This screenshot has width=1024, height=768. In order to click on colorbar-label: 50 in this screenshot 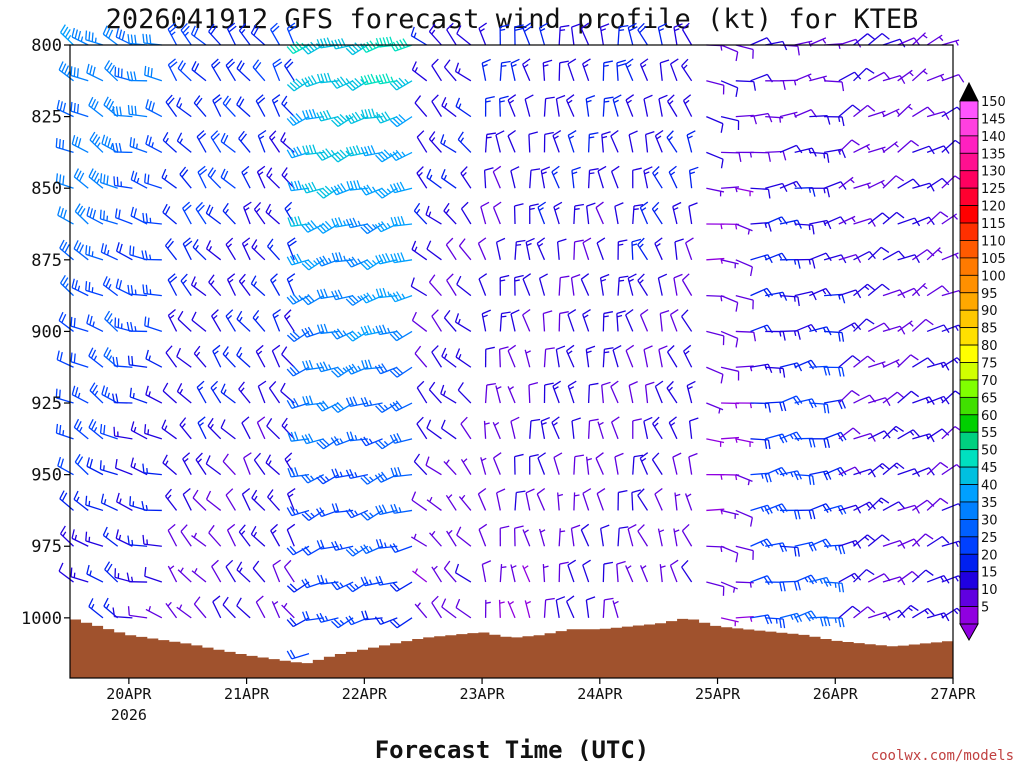, I will do `click(989, 451)`.